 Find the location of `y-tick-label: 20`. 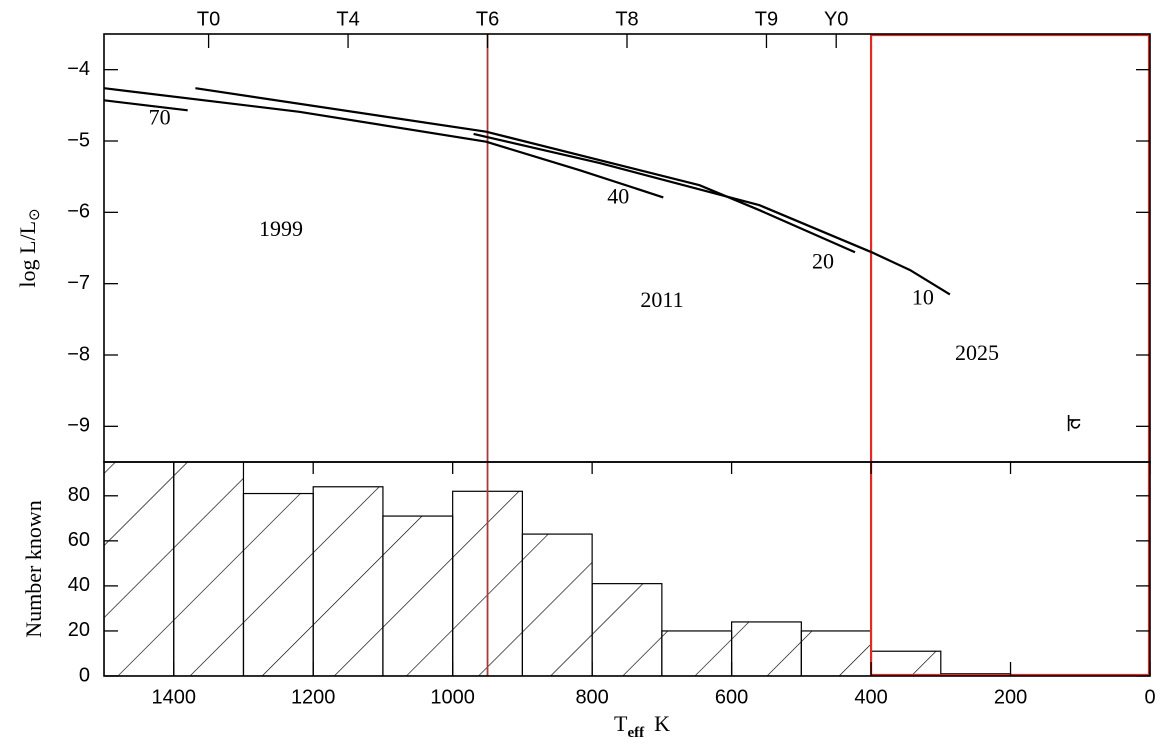

y-tick-label: 20 is located at coordinates (79, 630).